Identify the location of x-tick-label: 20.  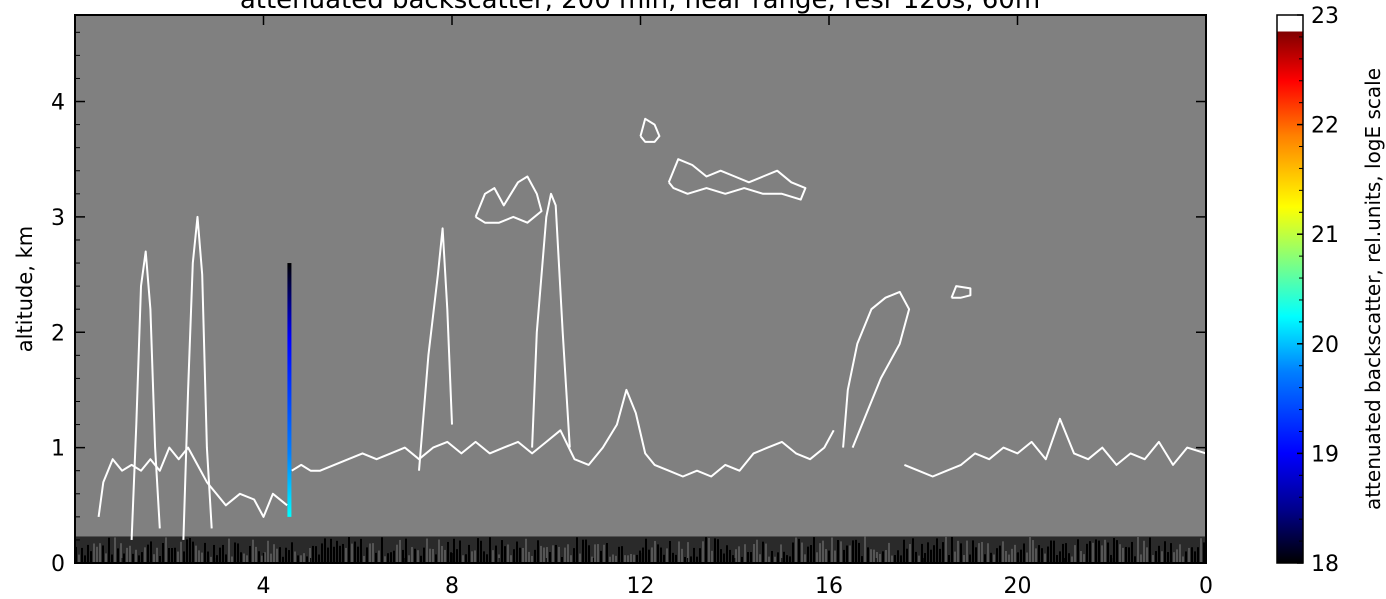
(1018, 586).